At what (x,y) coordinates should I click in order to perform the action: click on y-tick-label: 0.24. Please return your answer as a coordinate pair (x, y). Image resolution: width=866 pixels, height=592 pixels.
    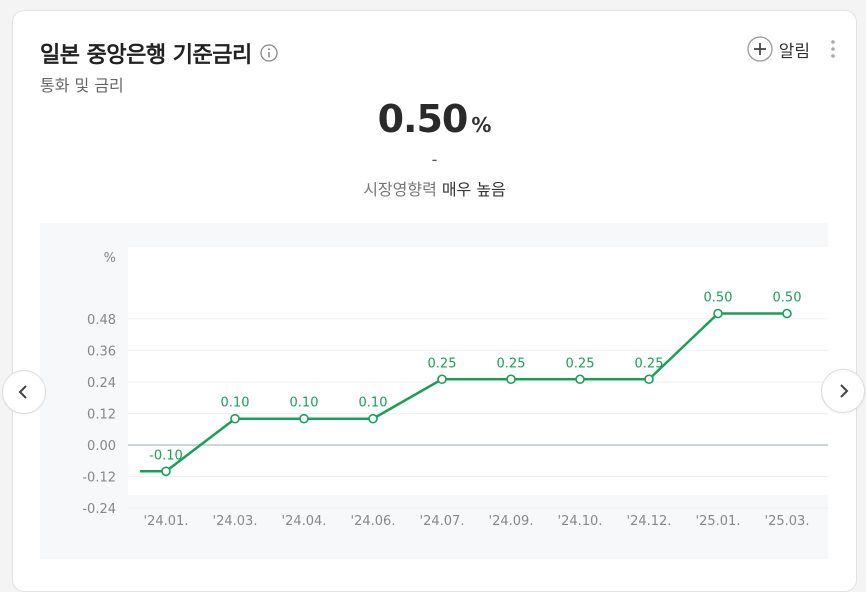
    Looking at the image, I should click on (101, 383).